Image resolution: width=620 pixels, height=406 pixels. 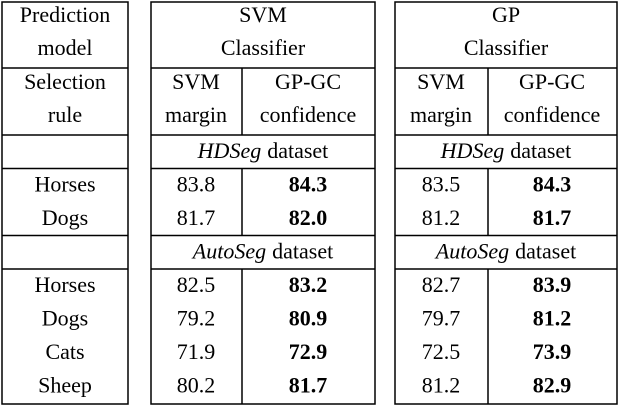 What do you see at coordinates (196, 317) in the screenshot?
I see `cell: 79.2` at bounding box center [196, 317].